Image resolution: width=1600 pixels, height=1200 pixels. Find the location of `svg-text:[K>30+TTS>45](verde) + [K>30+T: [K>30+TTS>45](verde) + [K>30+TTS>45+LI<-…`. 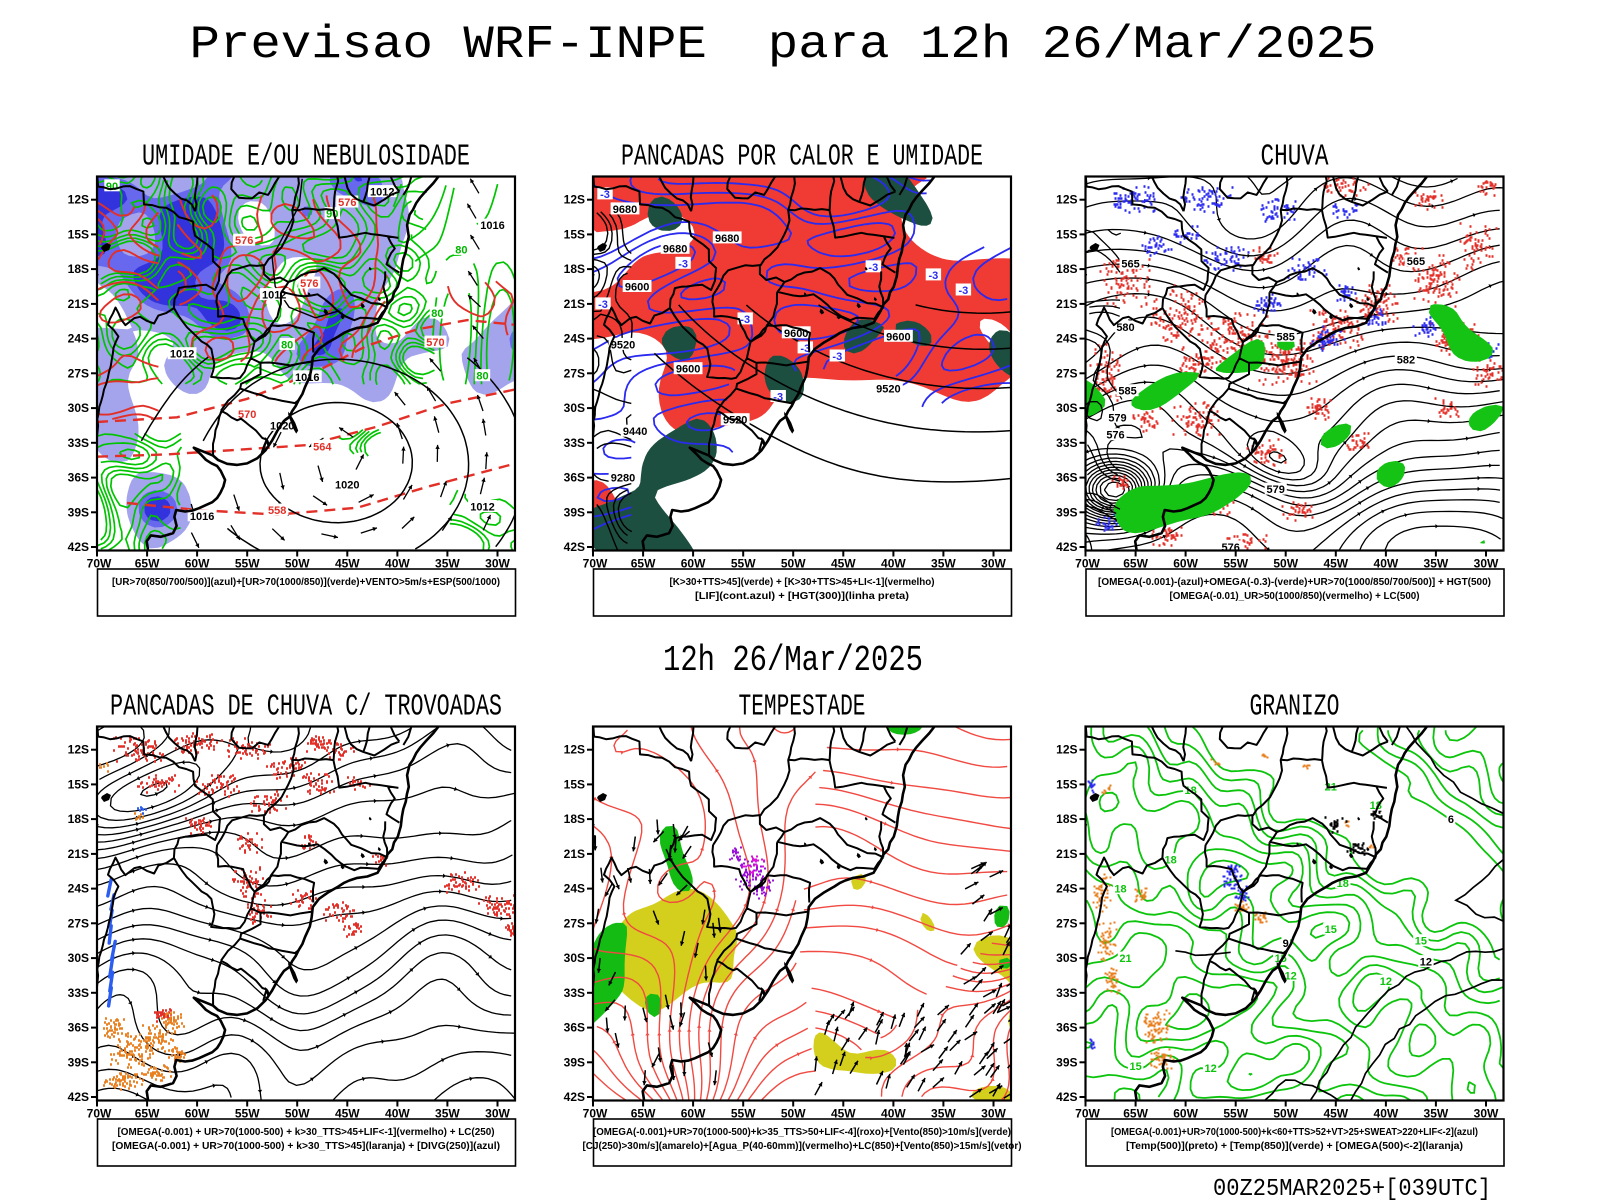

svg-text:[K>30+TTS>45](verde) + [K>30+T: [K>30+TTS>45](verde) + [K>30+TTS>45+LI<-… is located at coordinates (802, 582).